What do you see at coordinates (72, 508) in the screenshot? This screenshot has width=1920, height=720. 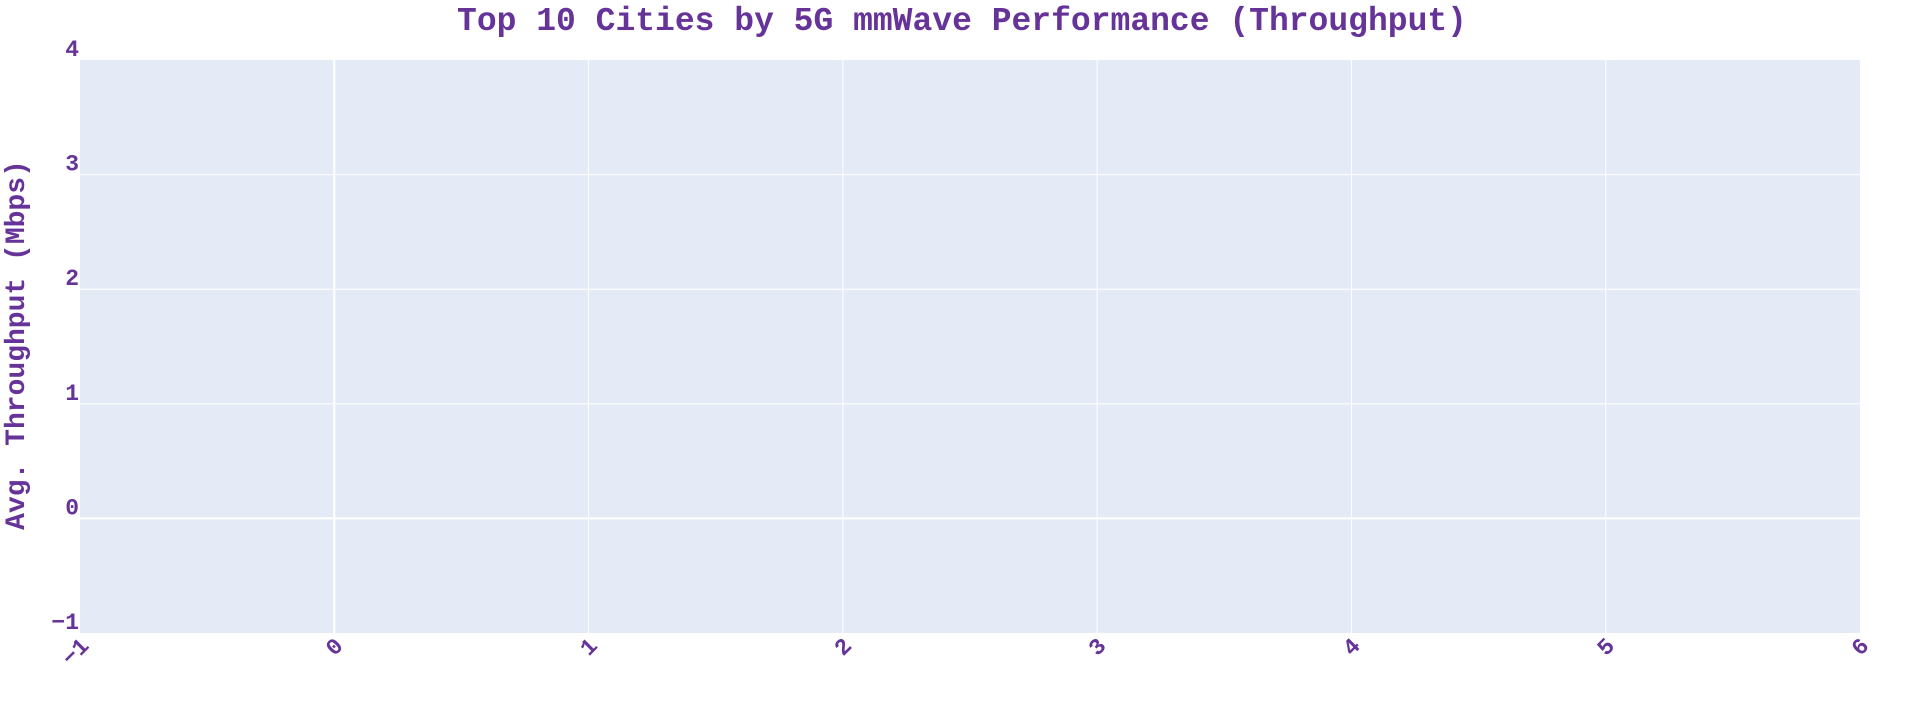 I see `y-tick-label: 0` at bounding box center [72, 508].